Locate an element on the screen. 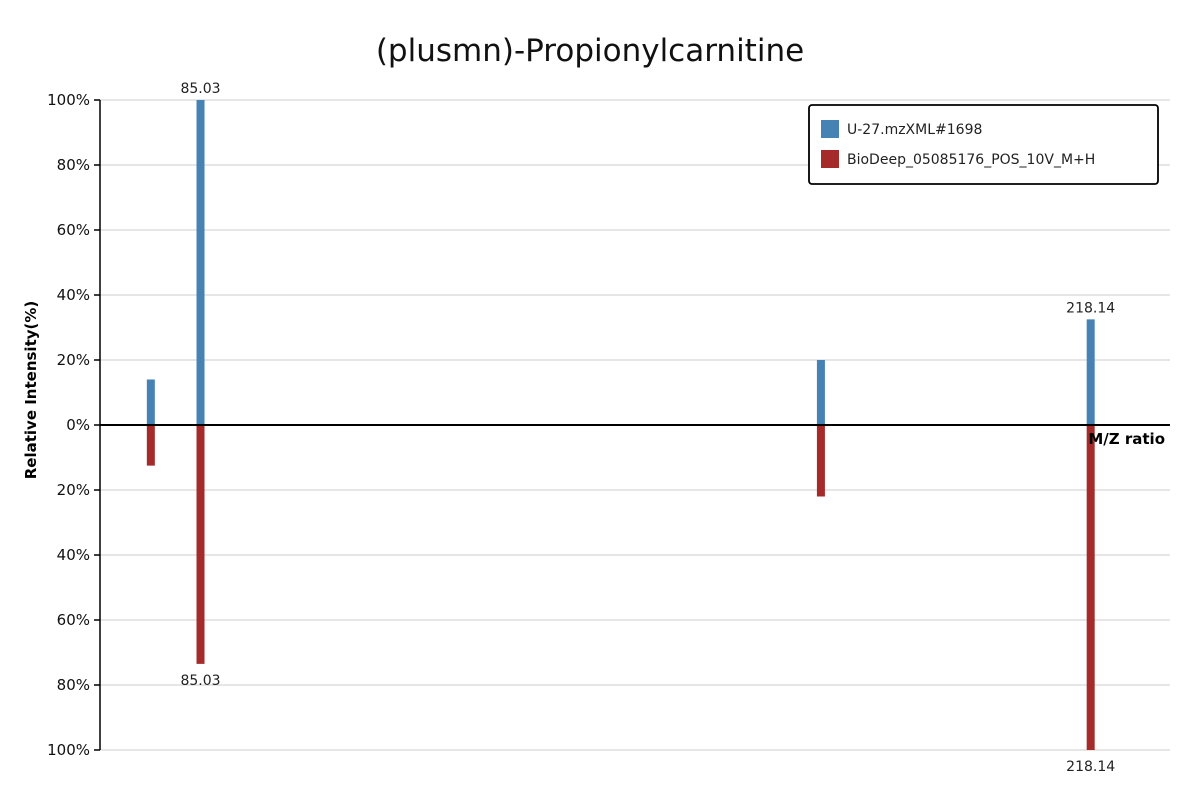  y-axis-ticks: 100% 80% 60% 40% 20% 0% 20% 40% 60% 80% 100% is located at coordinates (73, 425).